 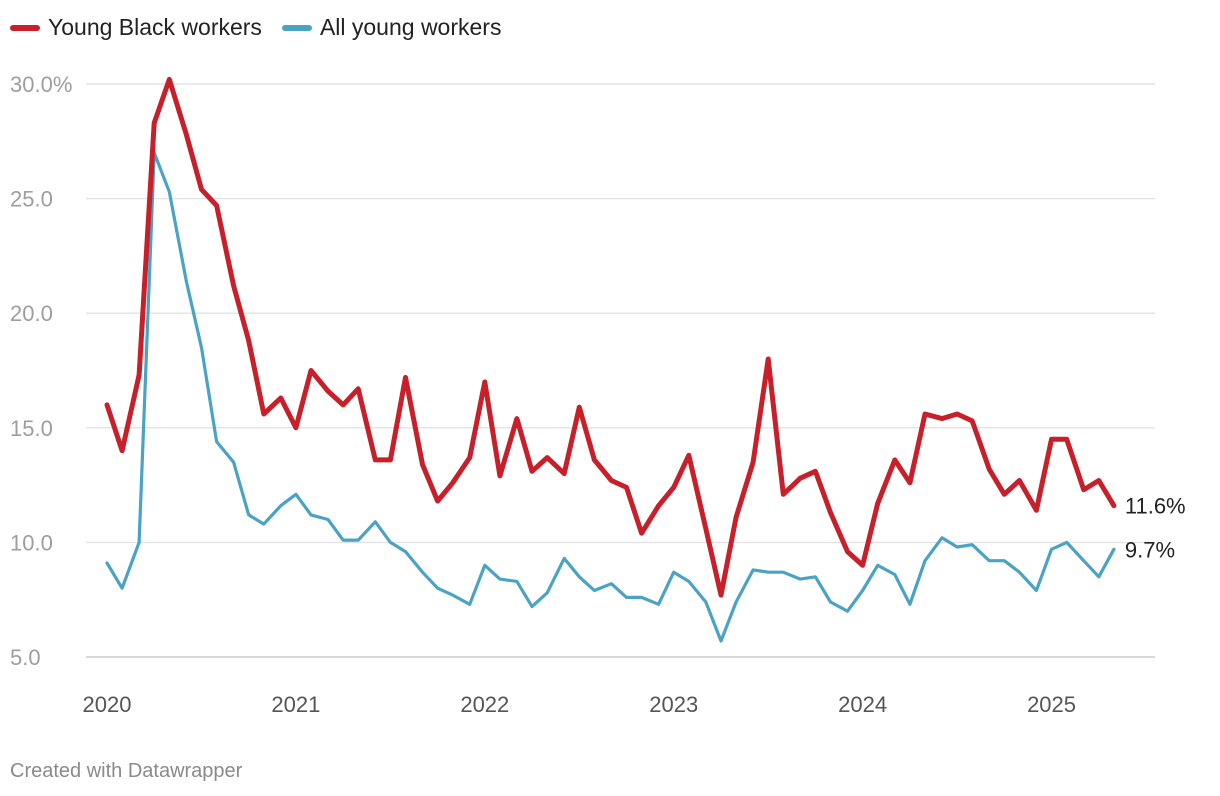 What do you see at coordinates (31, 428) in the screenshot?
I see `y-tick-label: 15.0` at bounding box center [31, 428].